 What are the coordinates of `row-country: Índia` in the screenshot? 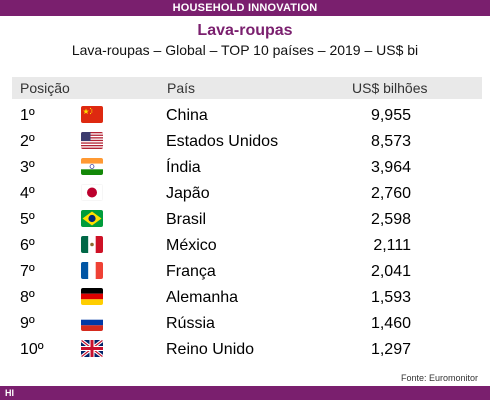 It's located at (183, 167).